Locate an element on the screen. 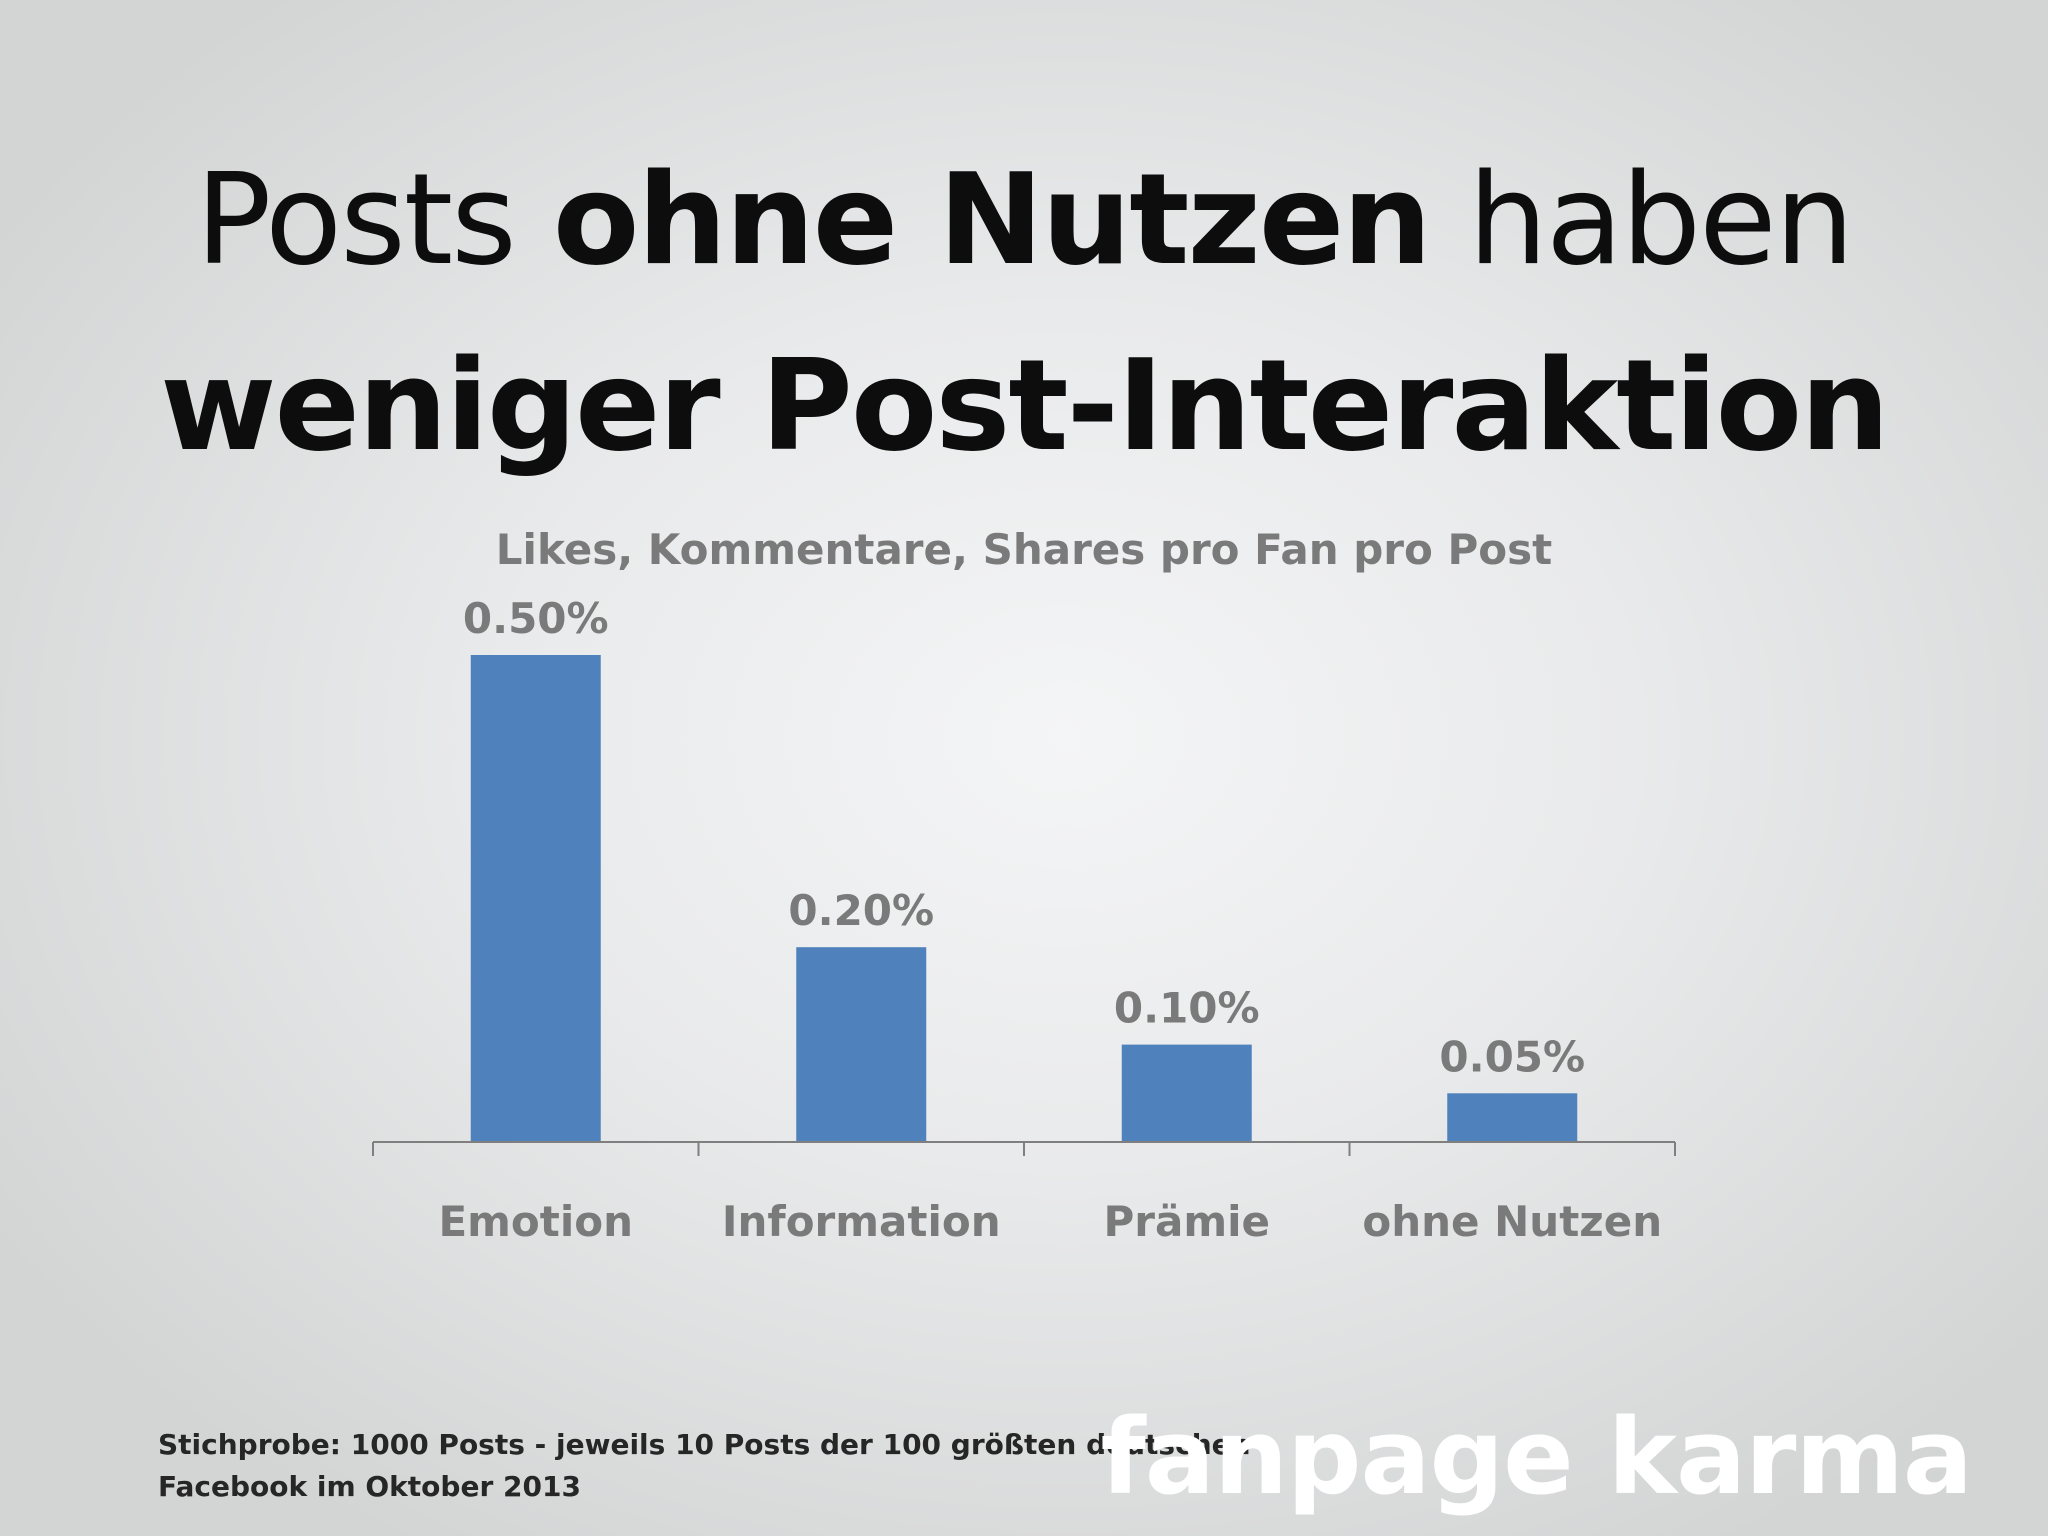  brand-logo: fanpage karma is located at coordinates (1536, 1457).